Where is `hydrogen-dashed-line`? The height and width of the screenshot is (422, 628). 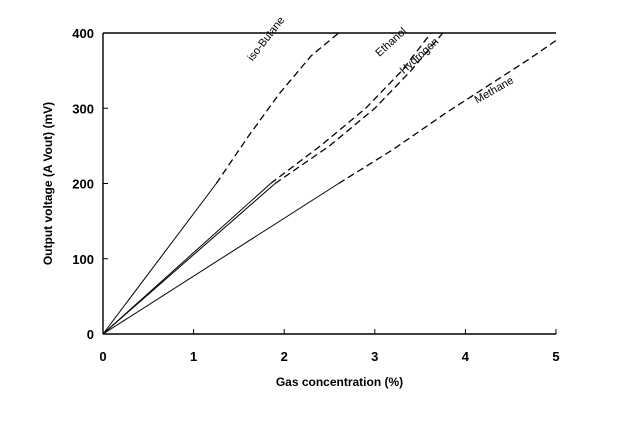
hydrogen-dashed-line is located at coordinates (359, 108).